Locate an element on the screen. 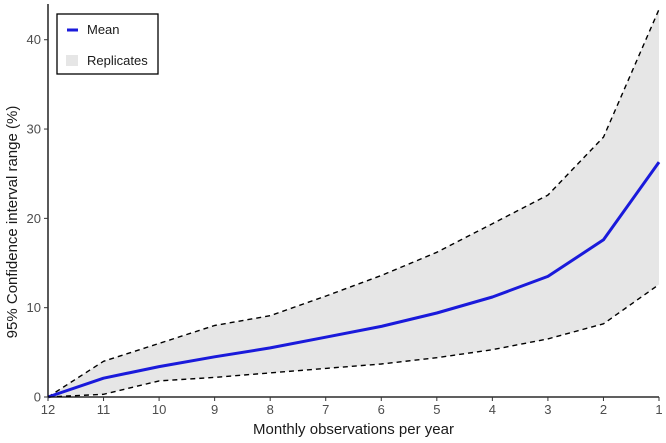 Image resolution: width=666 pixels, height=443 pixels. y-tick-label: 10 is located at coordinates (34, 307).